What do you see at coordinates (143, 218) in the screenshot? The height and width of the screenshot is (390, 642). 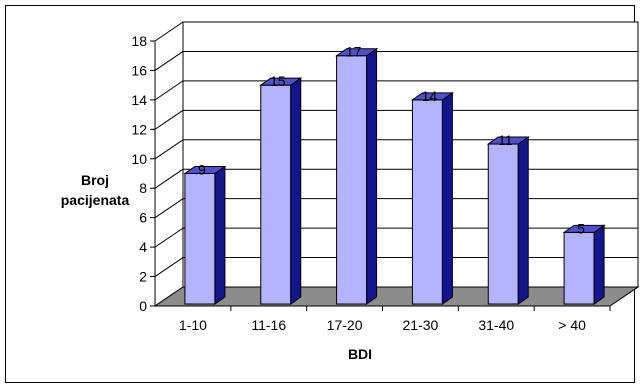 I see `y-tick-label: 6` at bounding box center [143, 218].